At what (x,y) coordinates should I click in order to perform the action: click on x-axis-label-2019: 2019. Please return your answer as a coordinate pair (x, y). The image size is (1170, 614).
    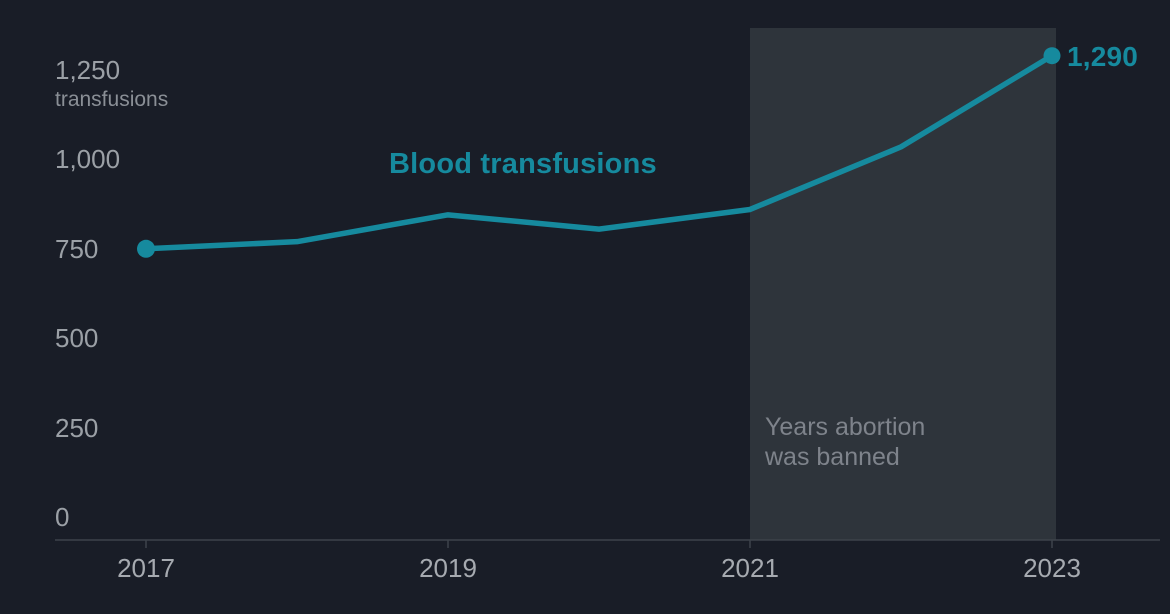
    Looking at the image, I should click on (448, 568).